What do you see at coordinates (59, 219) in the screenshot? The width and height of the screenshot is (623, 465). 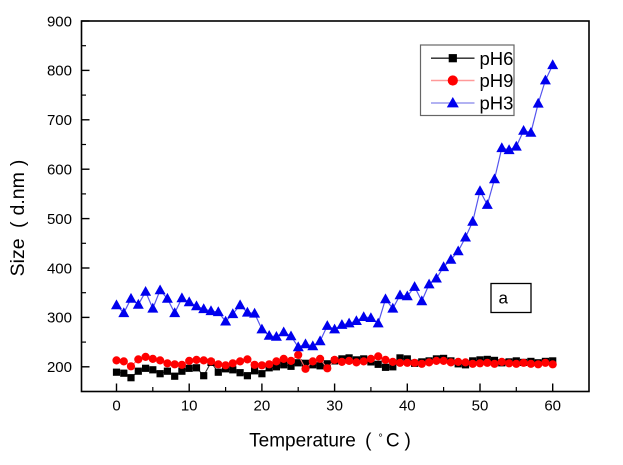 I see `svg-text: 500` at bounding box center [59, 219].